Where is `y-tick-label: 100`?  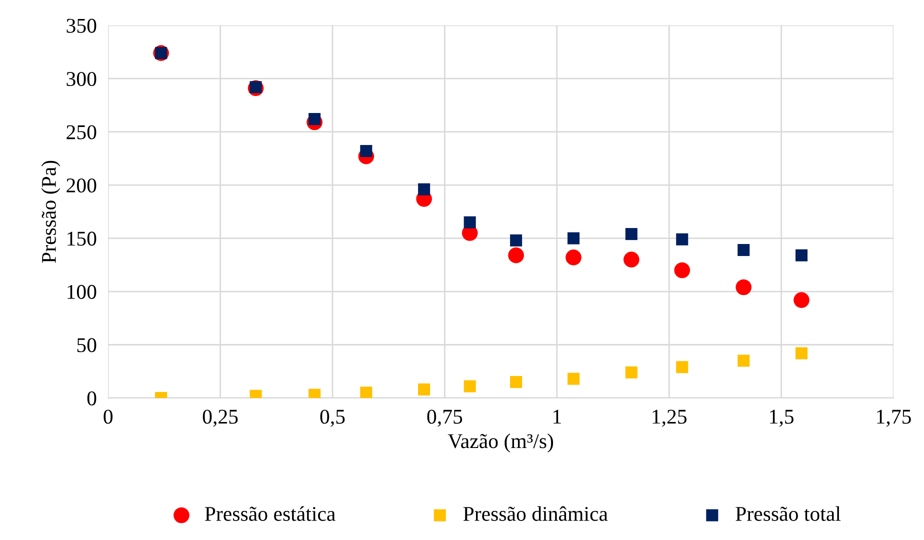 y-tick-label: 100 is located at coordinates (82, 291).